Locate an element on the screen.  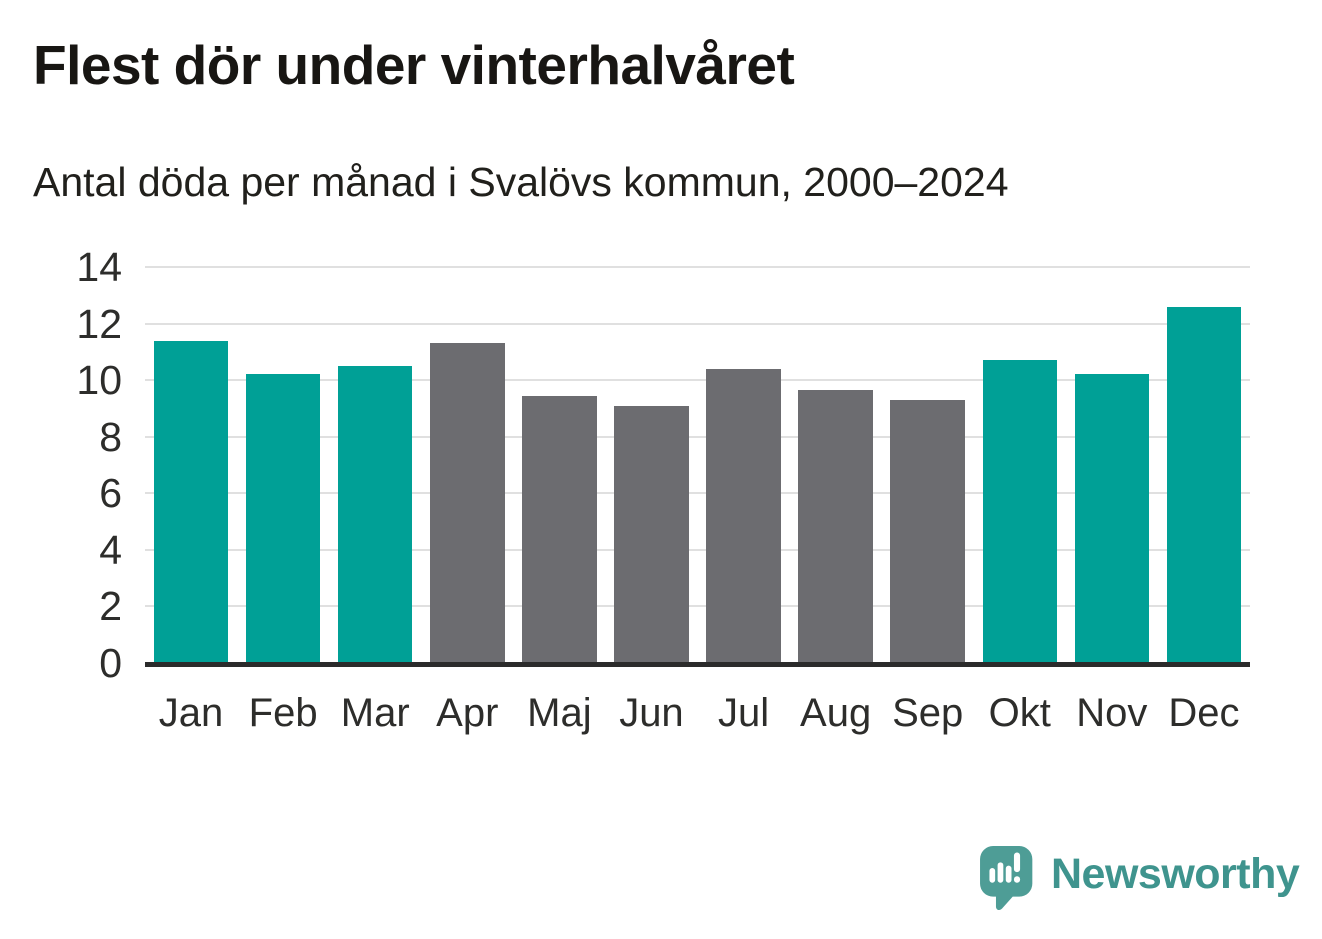
gridline-y8 is located at coordinates (697, 436).